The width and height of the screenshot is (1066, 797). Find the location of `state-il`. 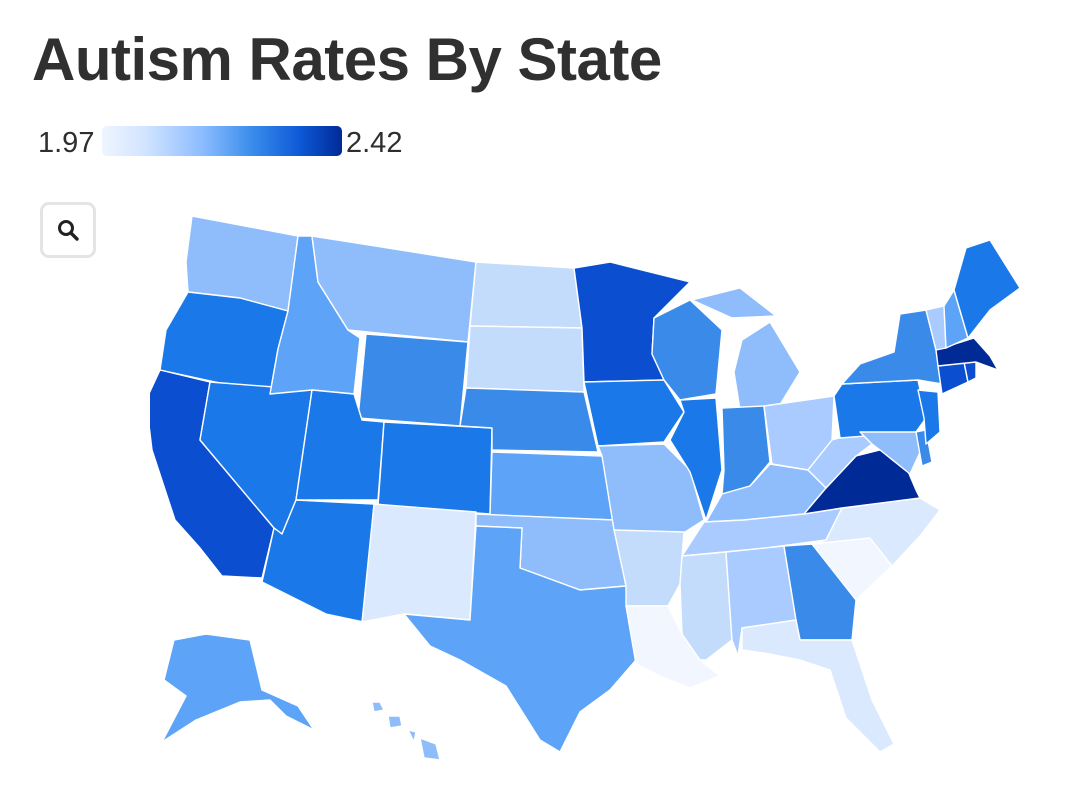

state-il is located at coordinates (696, 459).